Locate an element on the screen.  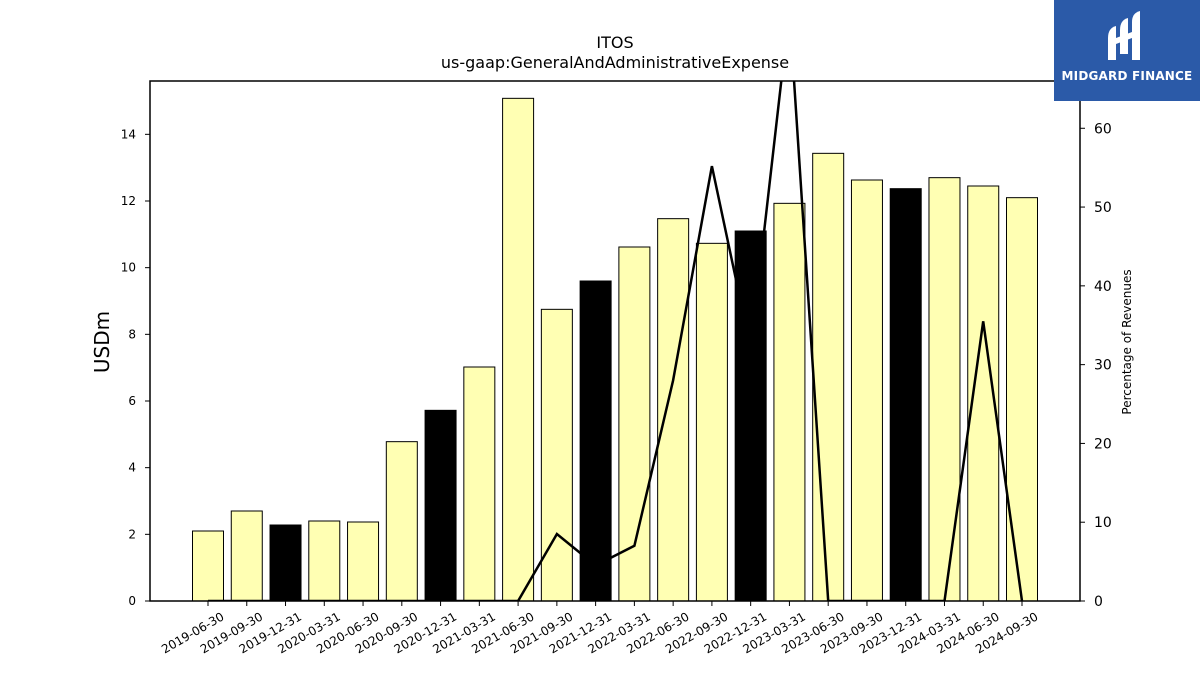
y-tick-label: 8 is located at coordinates (132, 334).